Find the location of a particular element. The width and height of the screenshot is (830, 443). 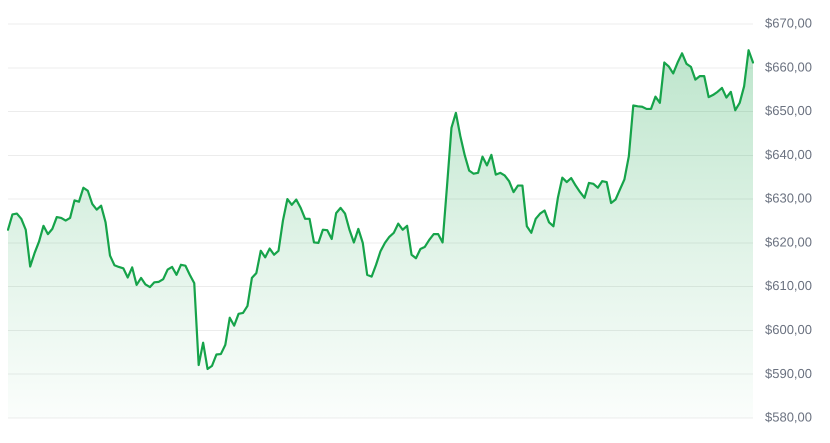

y-tick-label: $600,00 is located at coordinates (788, 330).